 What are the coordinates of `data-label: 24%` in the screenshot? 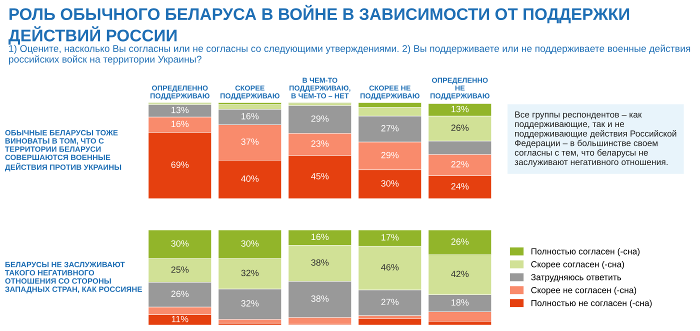 It's located at (460, 186).